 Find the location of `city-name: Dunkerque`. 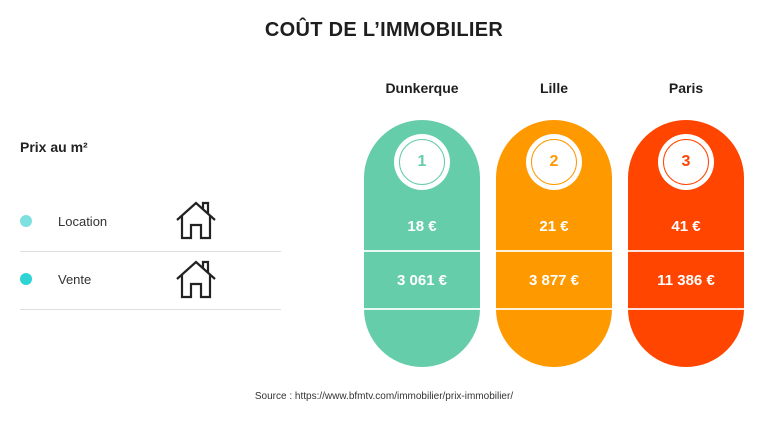

city-name: Dunkerque is located at coordinates (422, 88).